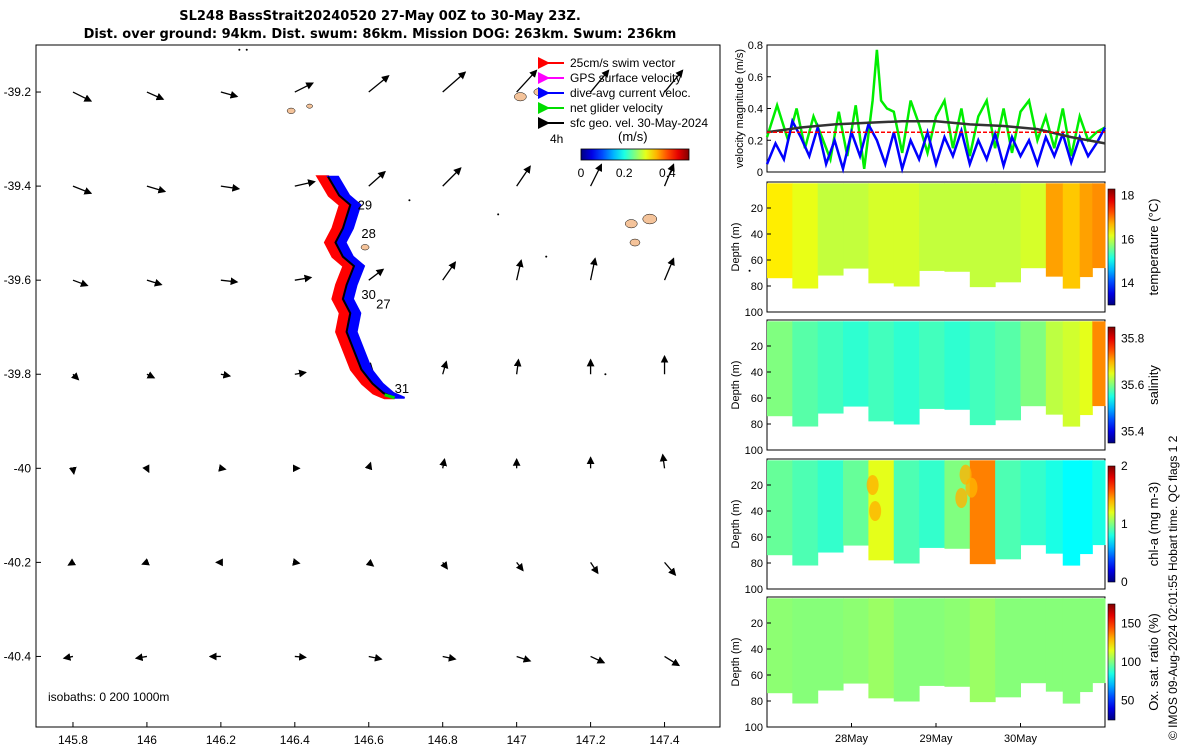  What do you see at coordinates (581, 173) in the screenshot?
I see `map-colorbar-tick: 0` at bounding box center [581, 173].